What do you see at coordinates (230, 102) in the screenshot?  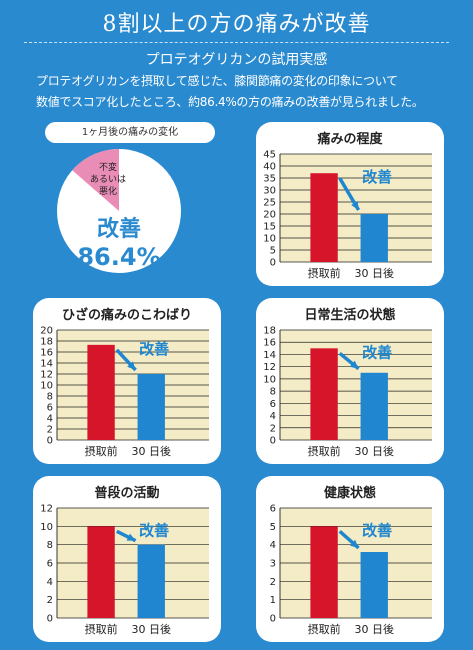 I see `description-line-2: 数値でスコア化したところ、約86.4%の方の痛みの改善が見られました。` at bounding box center [230, 102].